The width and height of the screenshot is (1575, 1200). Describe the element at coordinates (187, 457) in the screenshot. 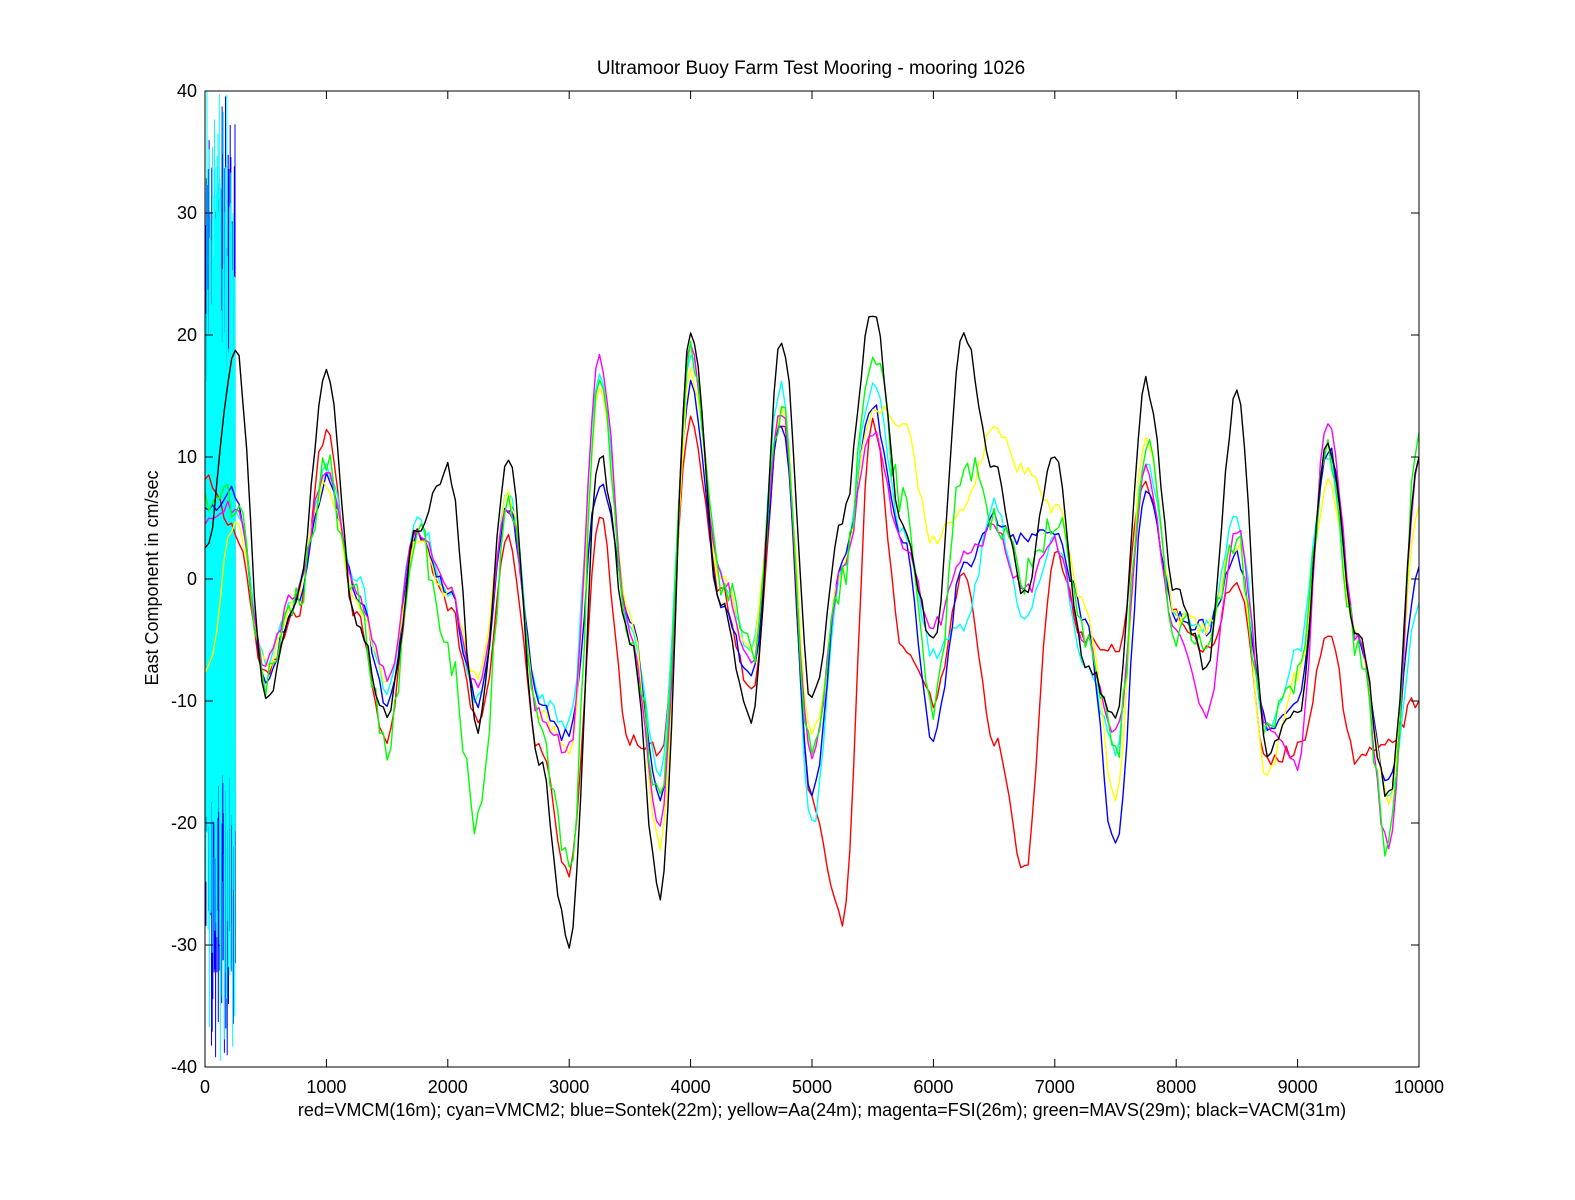

I see `y-tick-label: 10` at that location.